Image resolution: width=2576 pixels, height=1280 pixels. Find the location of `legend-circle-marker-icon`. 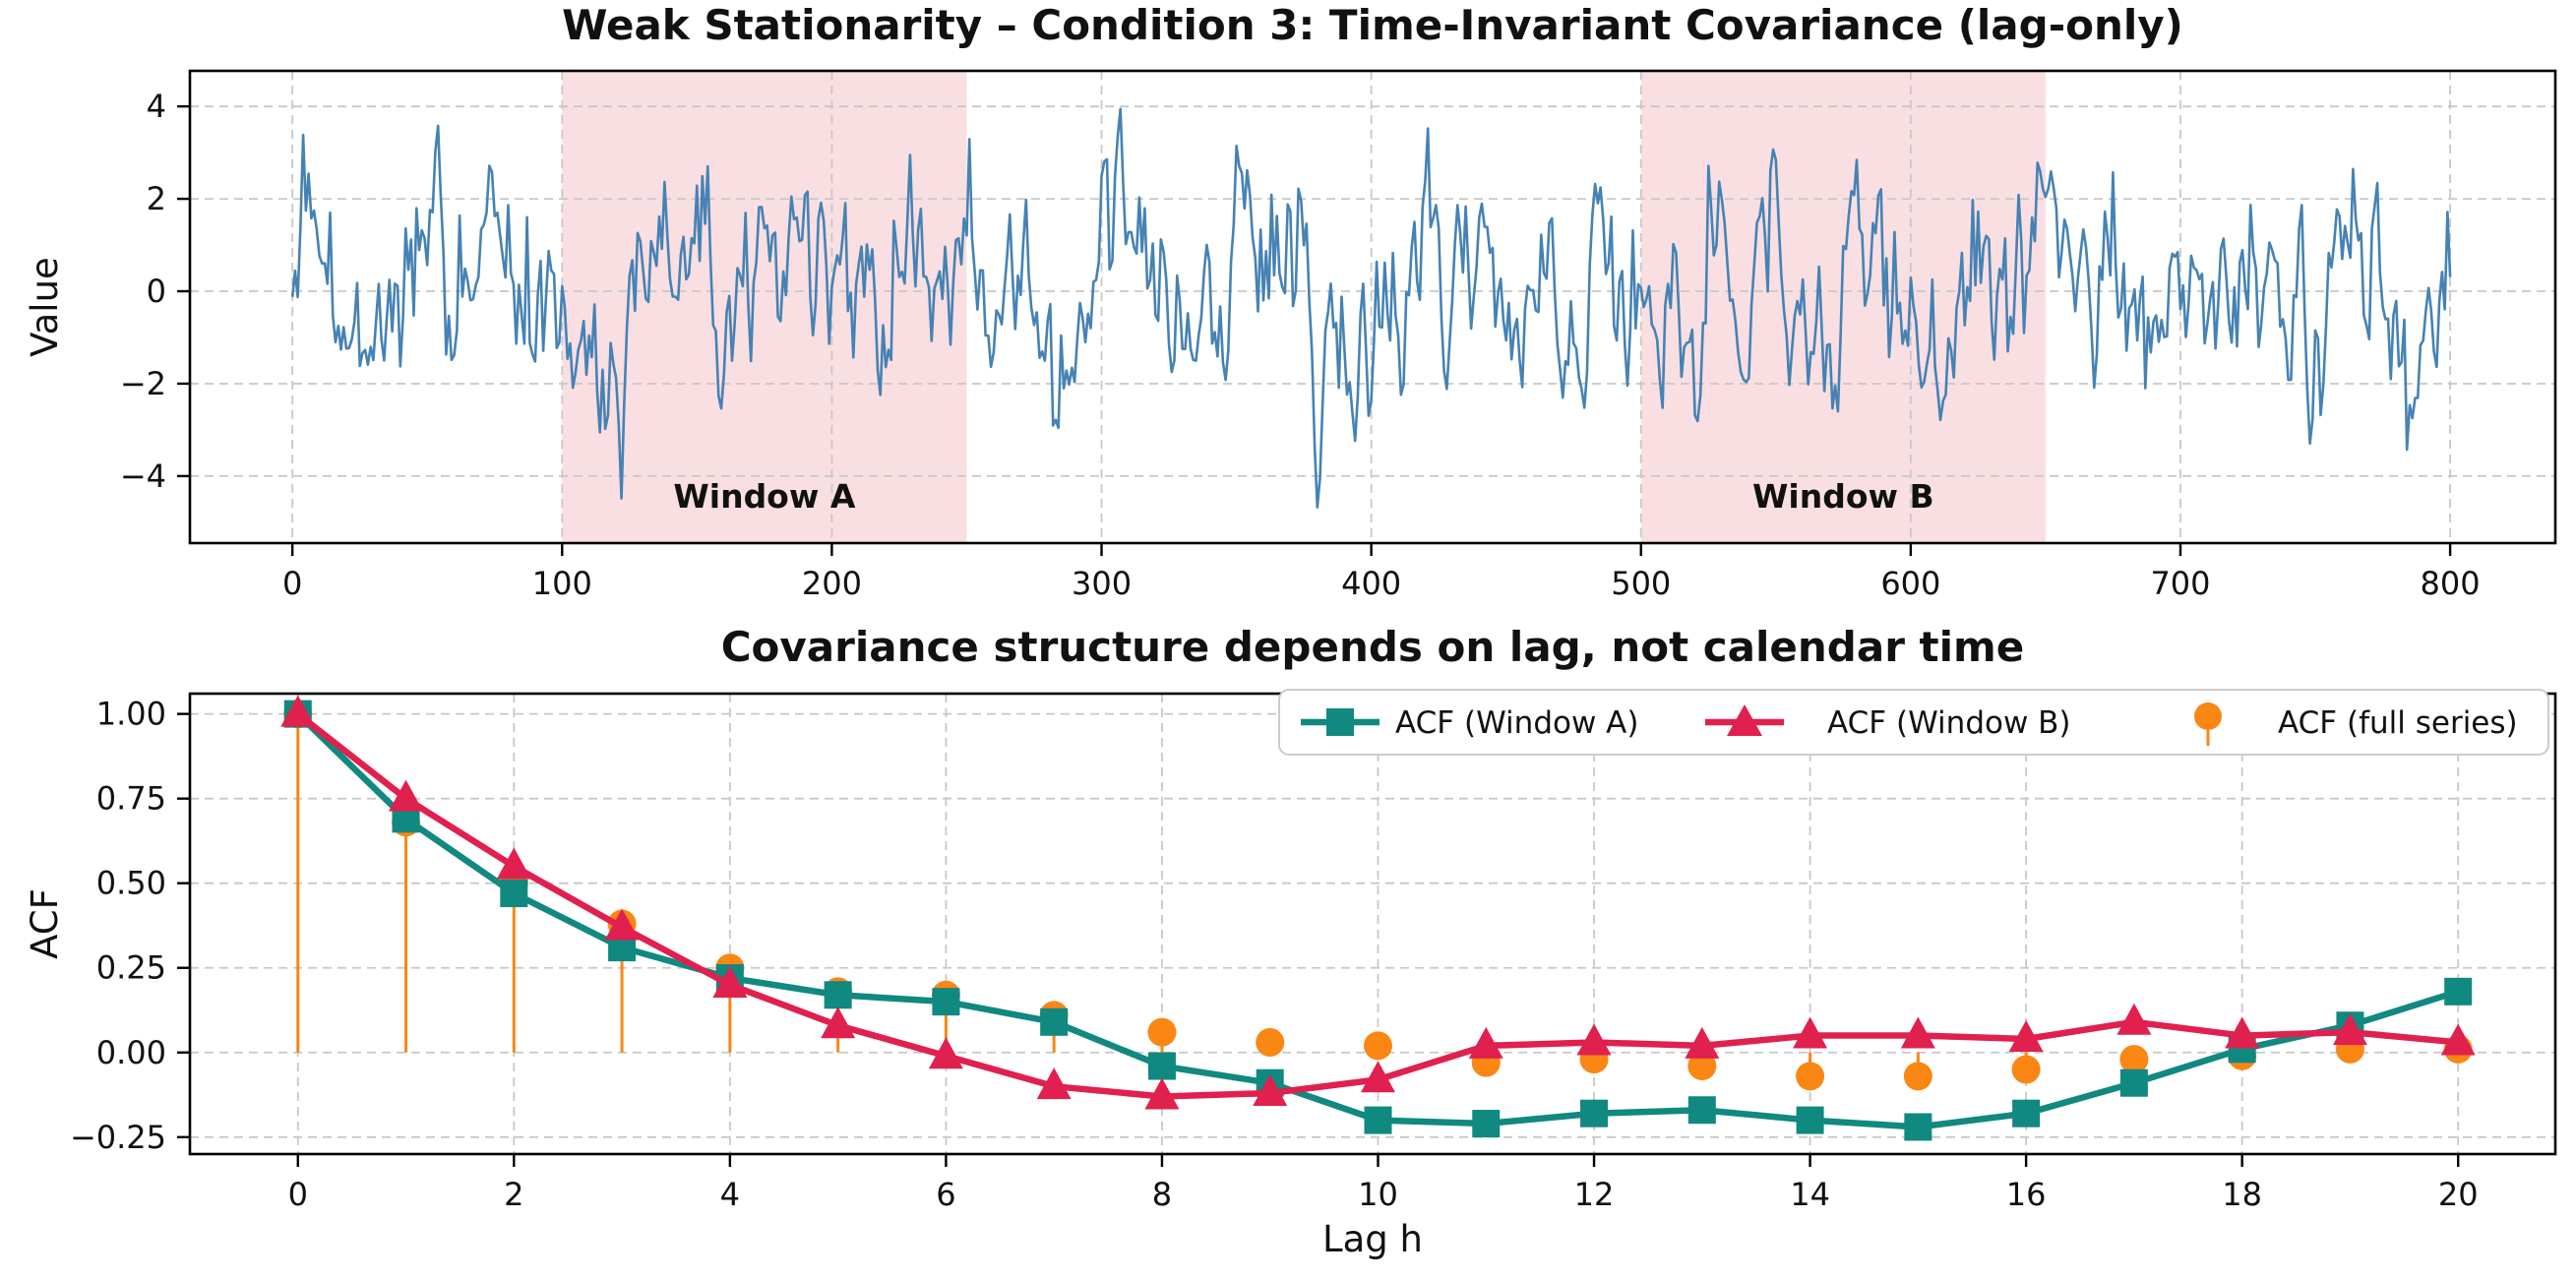

legend-circle-marker-icon is located at coordinates (2208, 716).